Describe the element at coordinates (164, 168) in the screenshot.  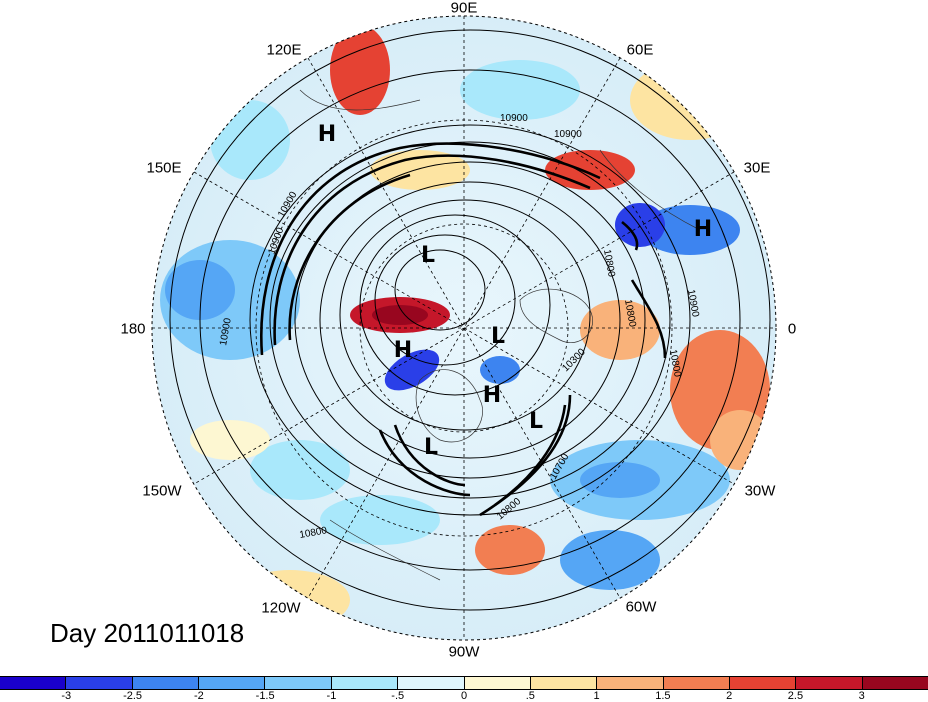
I see `lon-label-150e: 150E` at that location.